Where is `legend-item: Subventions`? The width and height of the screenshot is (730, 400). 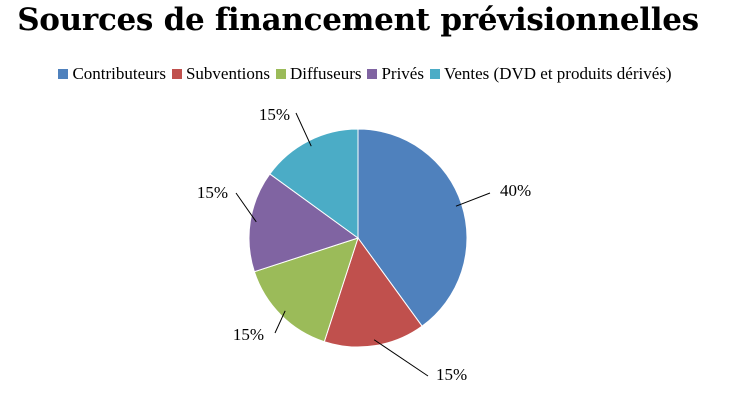
legend-item: Subventions is located at coordinates (221, 74).